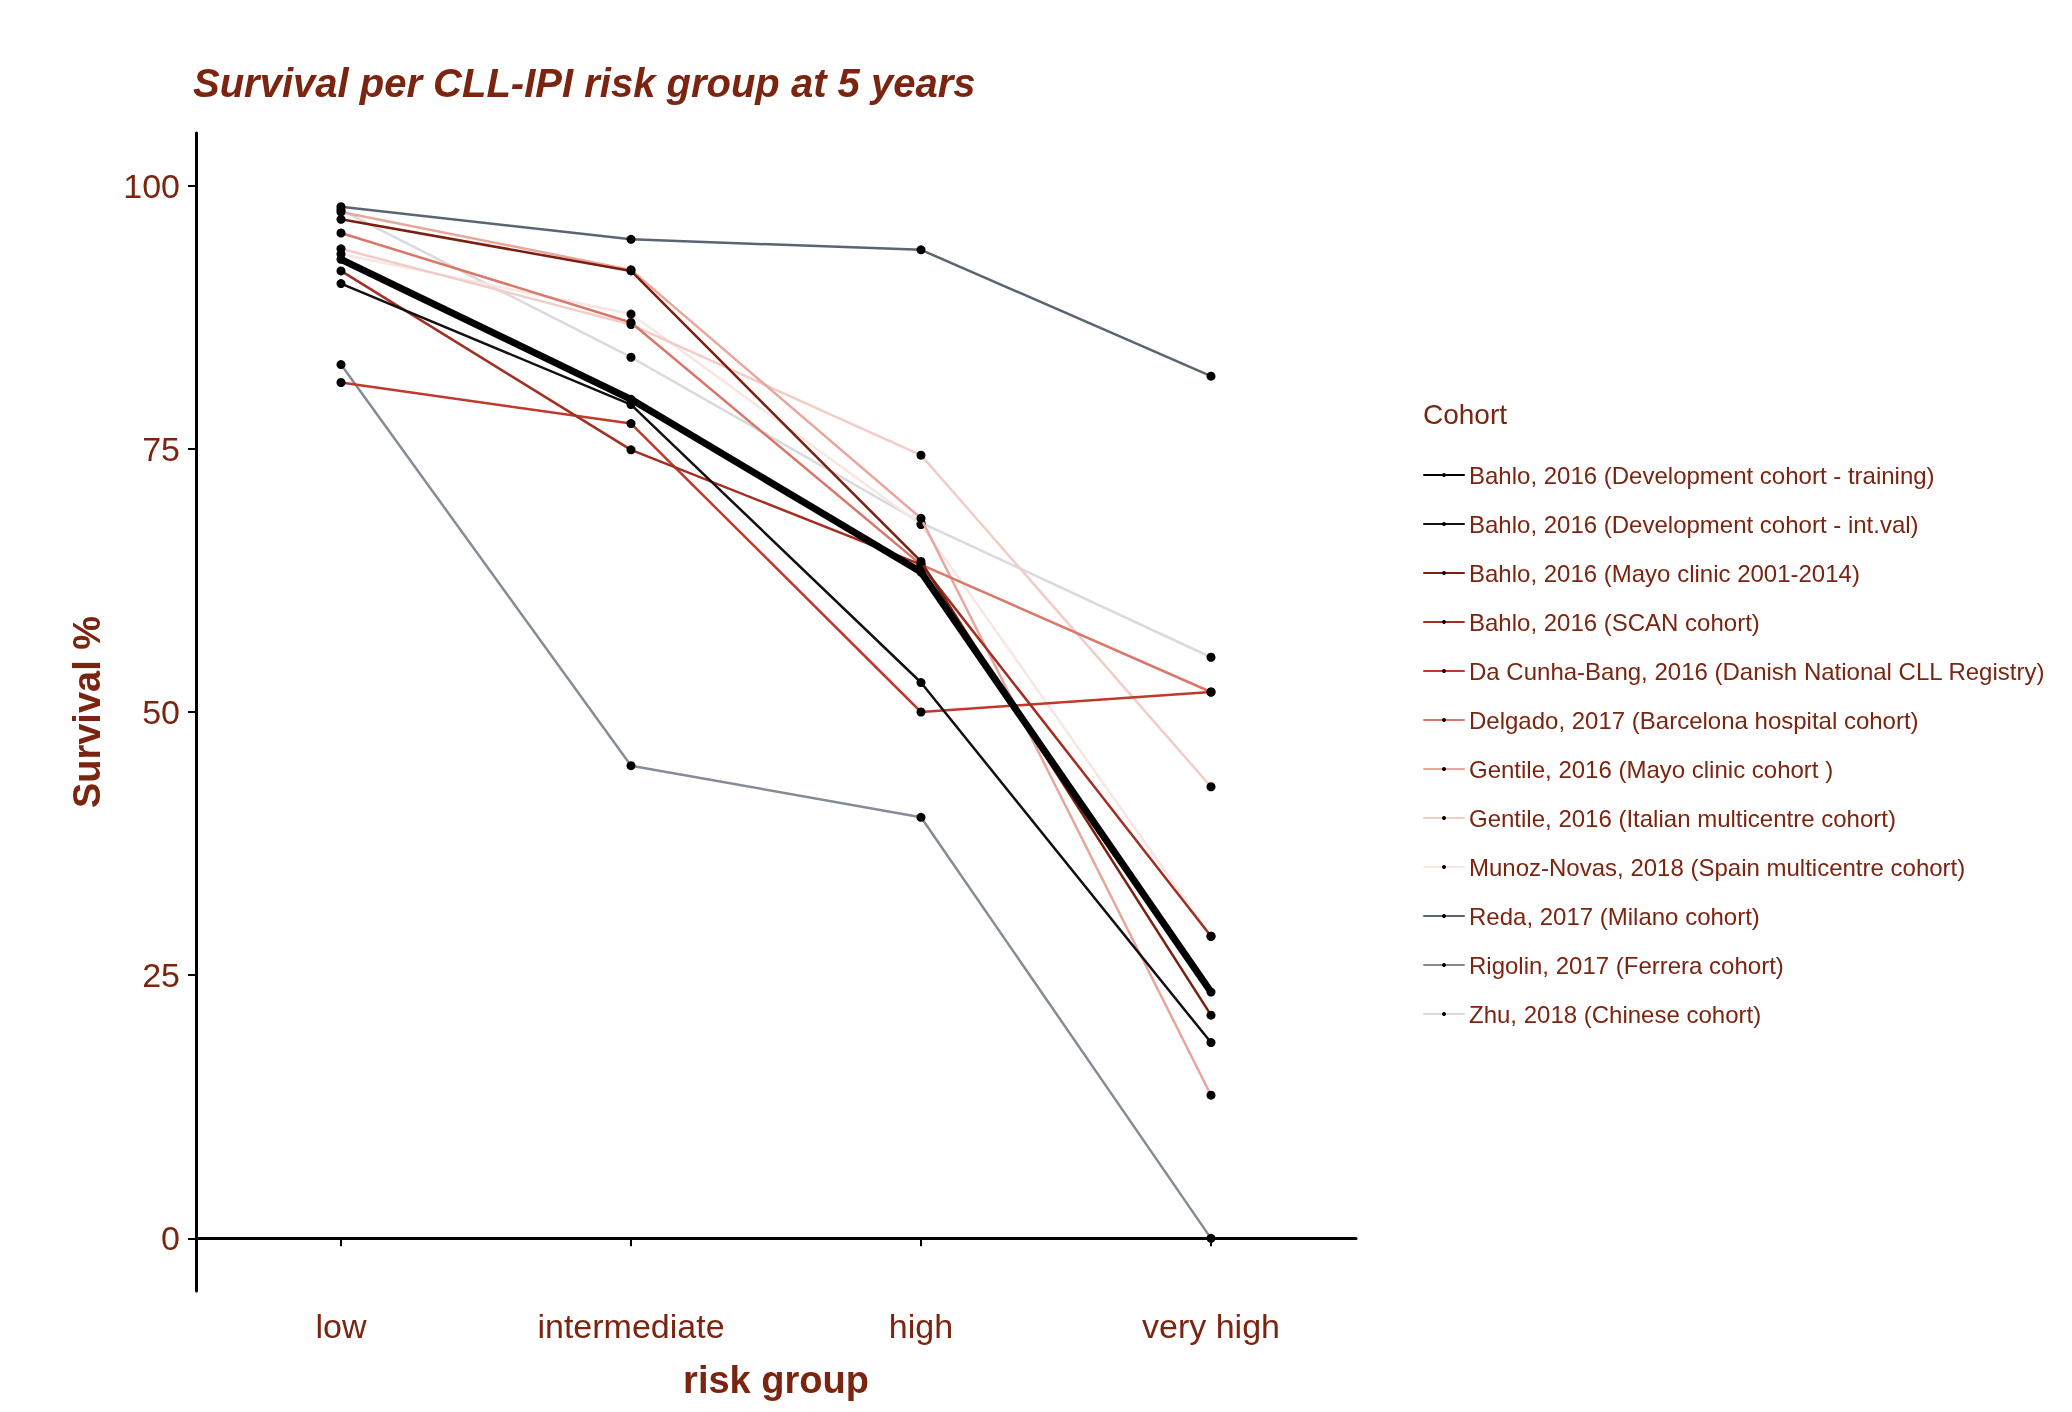 This screenshot has height=1412, width=2072. I want to click on legend-label: Delgado, 2017 (Barcelona hospital cohort), so click(1694, 720).